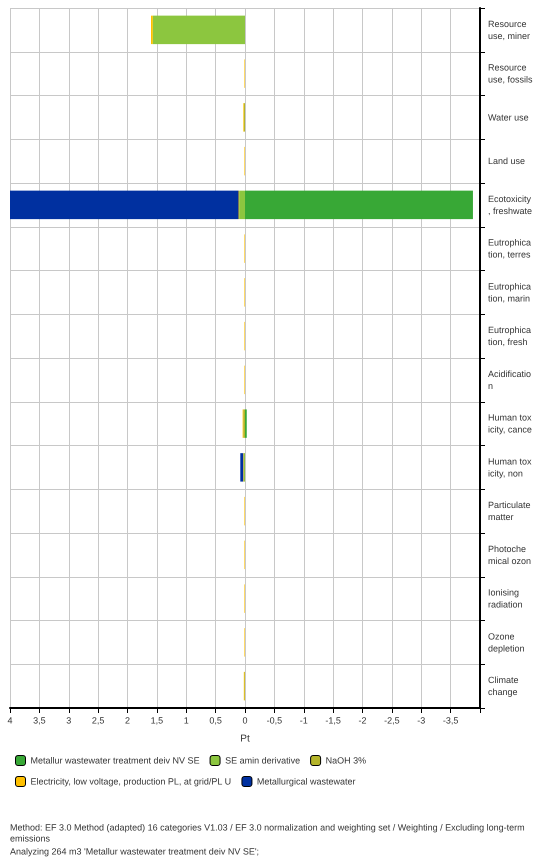  I want to click on y-tick-label: Photoche mical ozon, so click(510, 555).